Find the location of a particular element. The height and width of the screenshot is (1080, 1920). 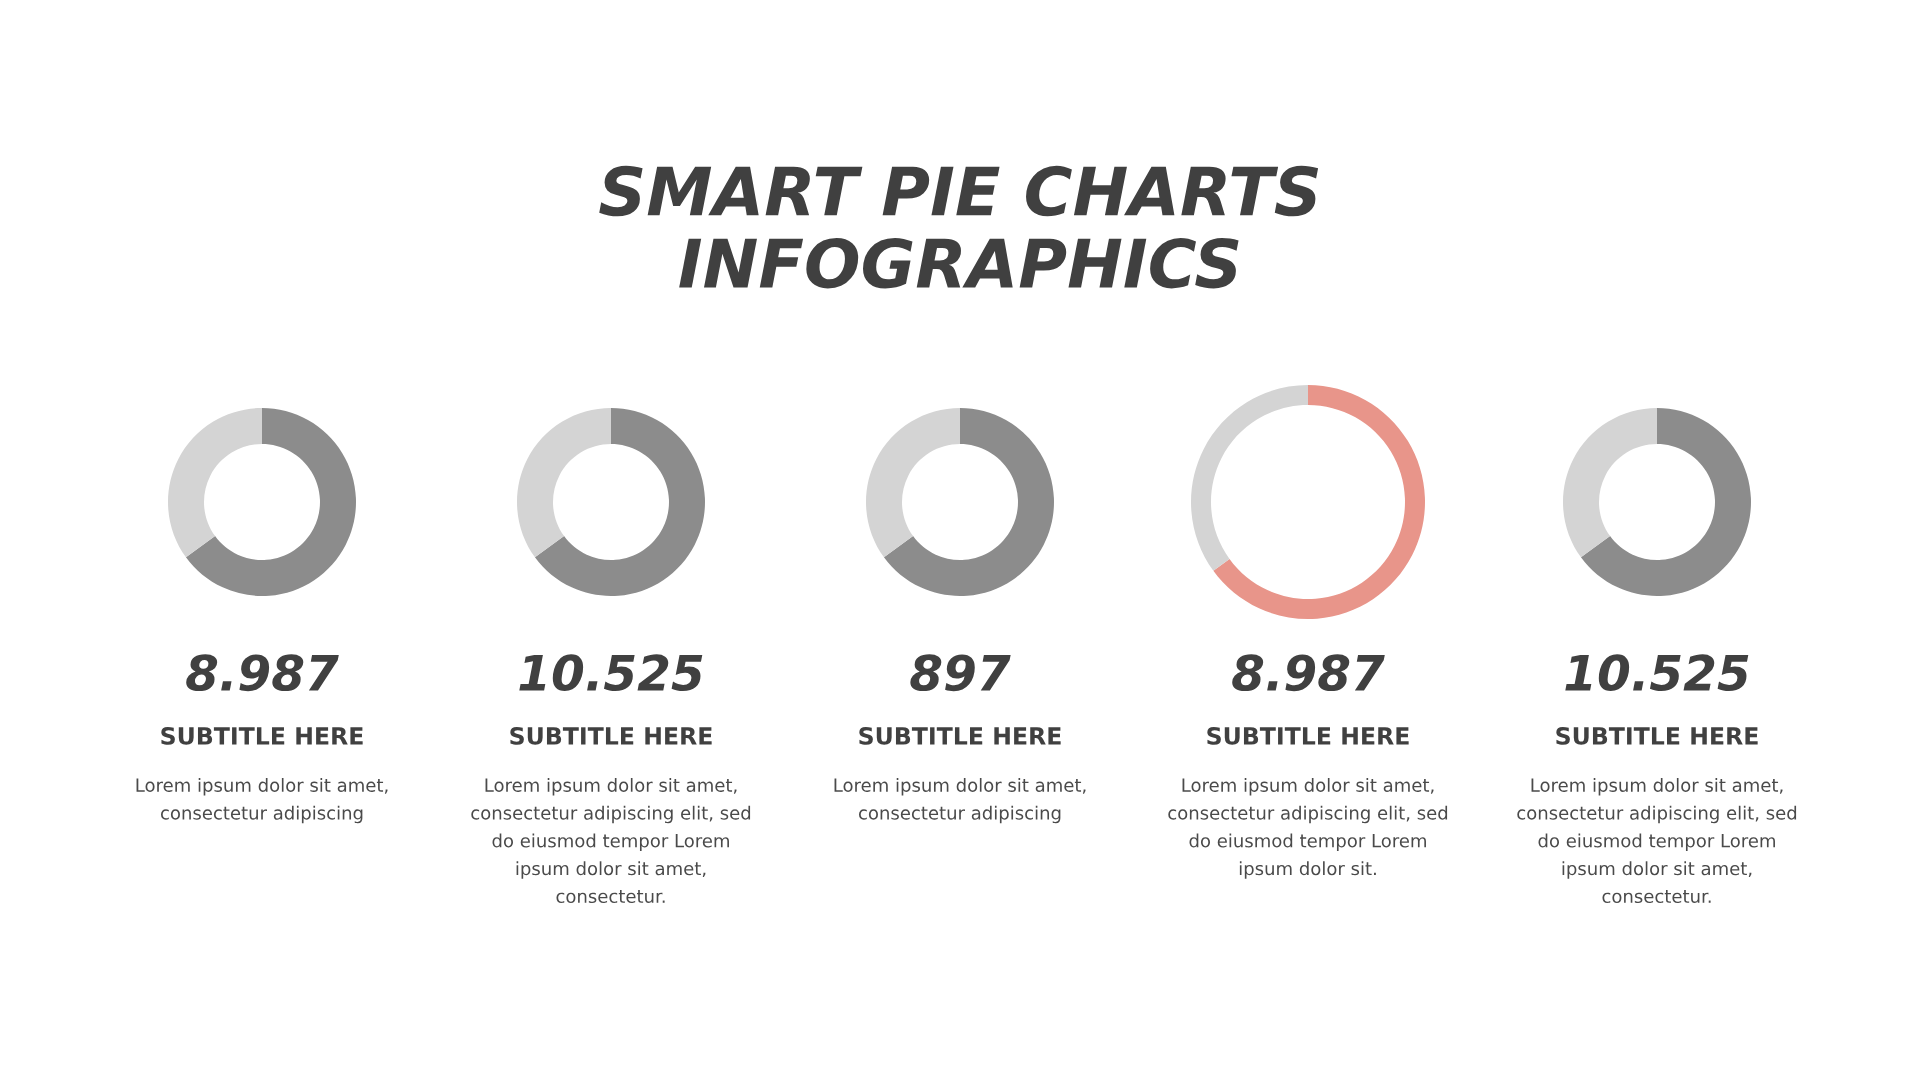

text: Lorem ipsum dolor sit amet, consectetur adipiscing elit, sed do eiusmod tempor Lorem ipsum dolor sit. is located at coordinates (1308, 828).